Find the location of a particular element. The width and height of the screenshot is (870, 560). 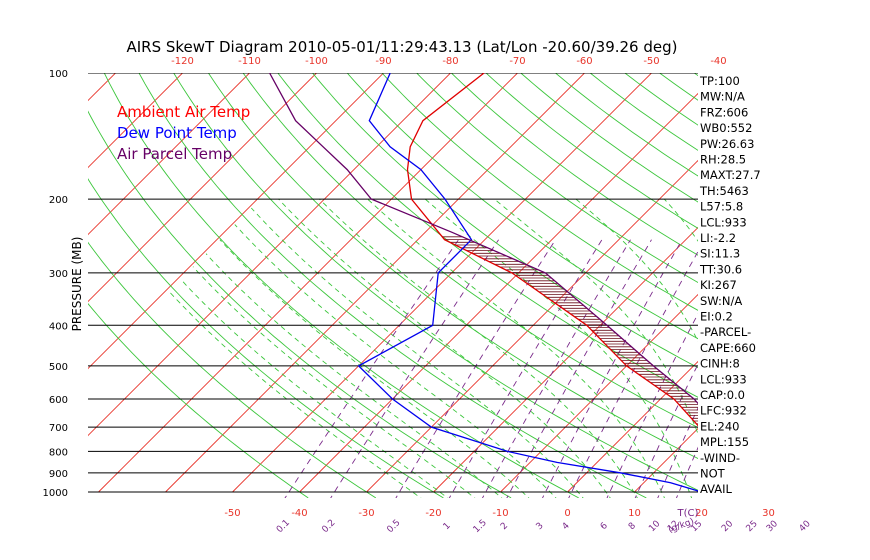

mixing-ratio-tick-label: 20 is located at coordinates (727, 526).